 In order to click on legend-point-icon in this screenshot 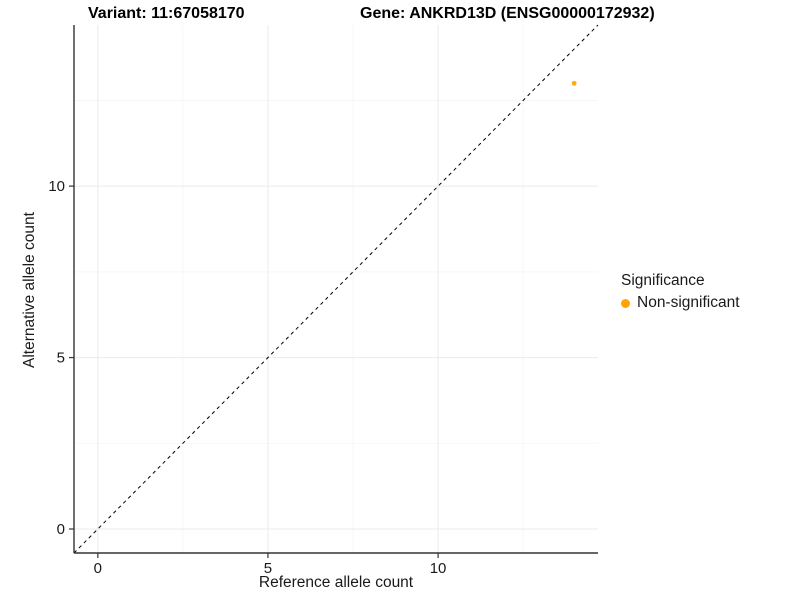, I will do `click(625, 303)`.